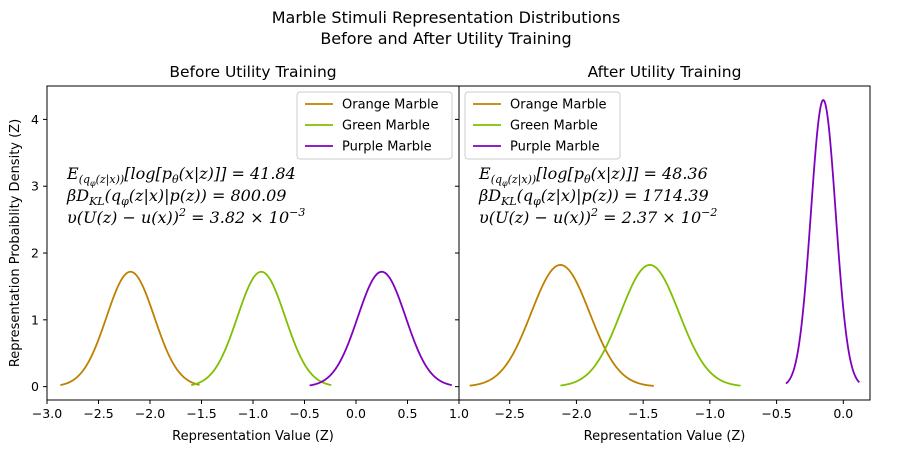  Describe the element at coordinates (445, 38) in the screenshot. I see `figure-title-line2: Before and After Utility Training` at that location.